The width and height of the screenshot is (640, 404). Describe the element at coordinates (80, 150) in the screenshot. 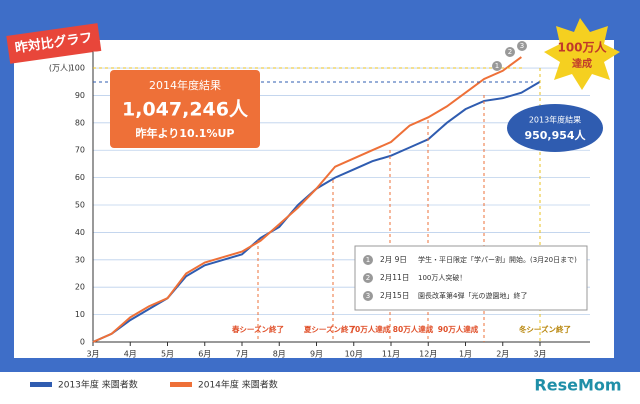

I see `y-tick-label: 70` at that location.